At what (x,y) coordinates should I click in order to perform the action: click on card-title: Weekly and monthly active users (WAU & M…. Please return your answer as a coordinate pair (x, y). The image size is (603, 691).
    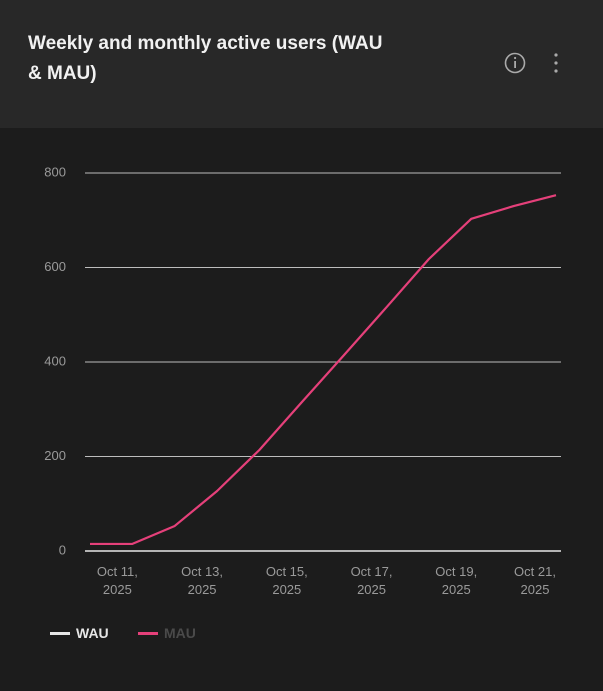
    Looking at the image, I should click on (205, 58).